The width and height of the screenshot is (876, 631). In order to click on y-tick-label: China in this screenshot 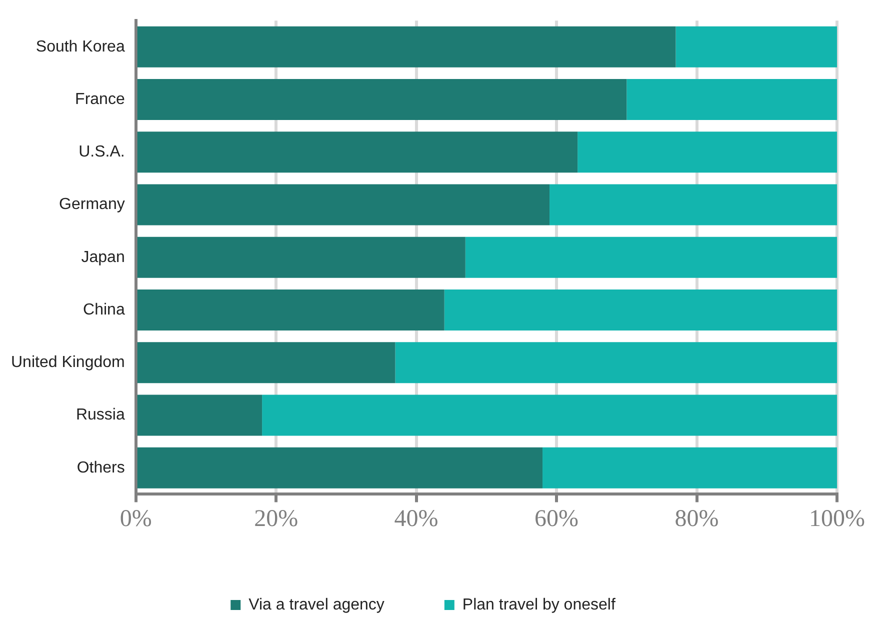, I will do `click(104, 309)`.